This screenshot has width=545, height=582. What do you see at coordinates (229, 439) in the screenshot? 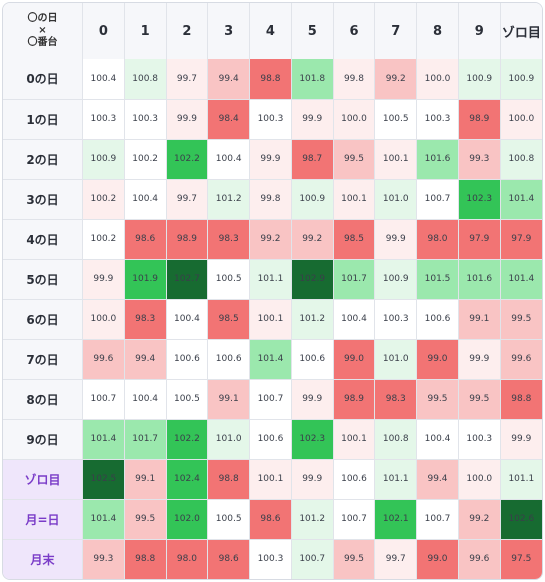
I see `heatmap-cell: 101.0` at bounding box center [229, 439].